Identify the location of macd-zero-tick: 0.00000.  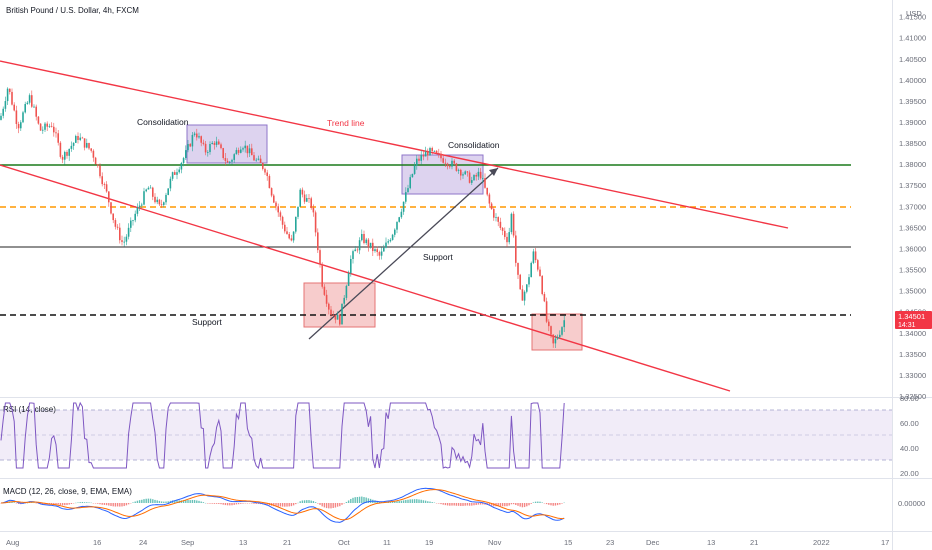
(911, 503).